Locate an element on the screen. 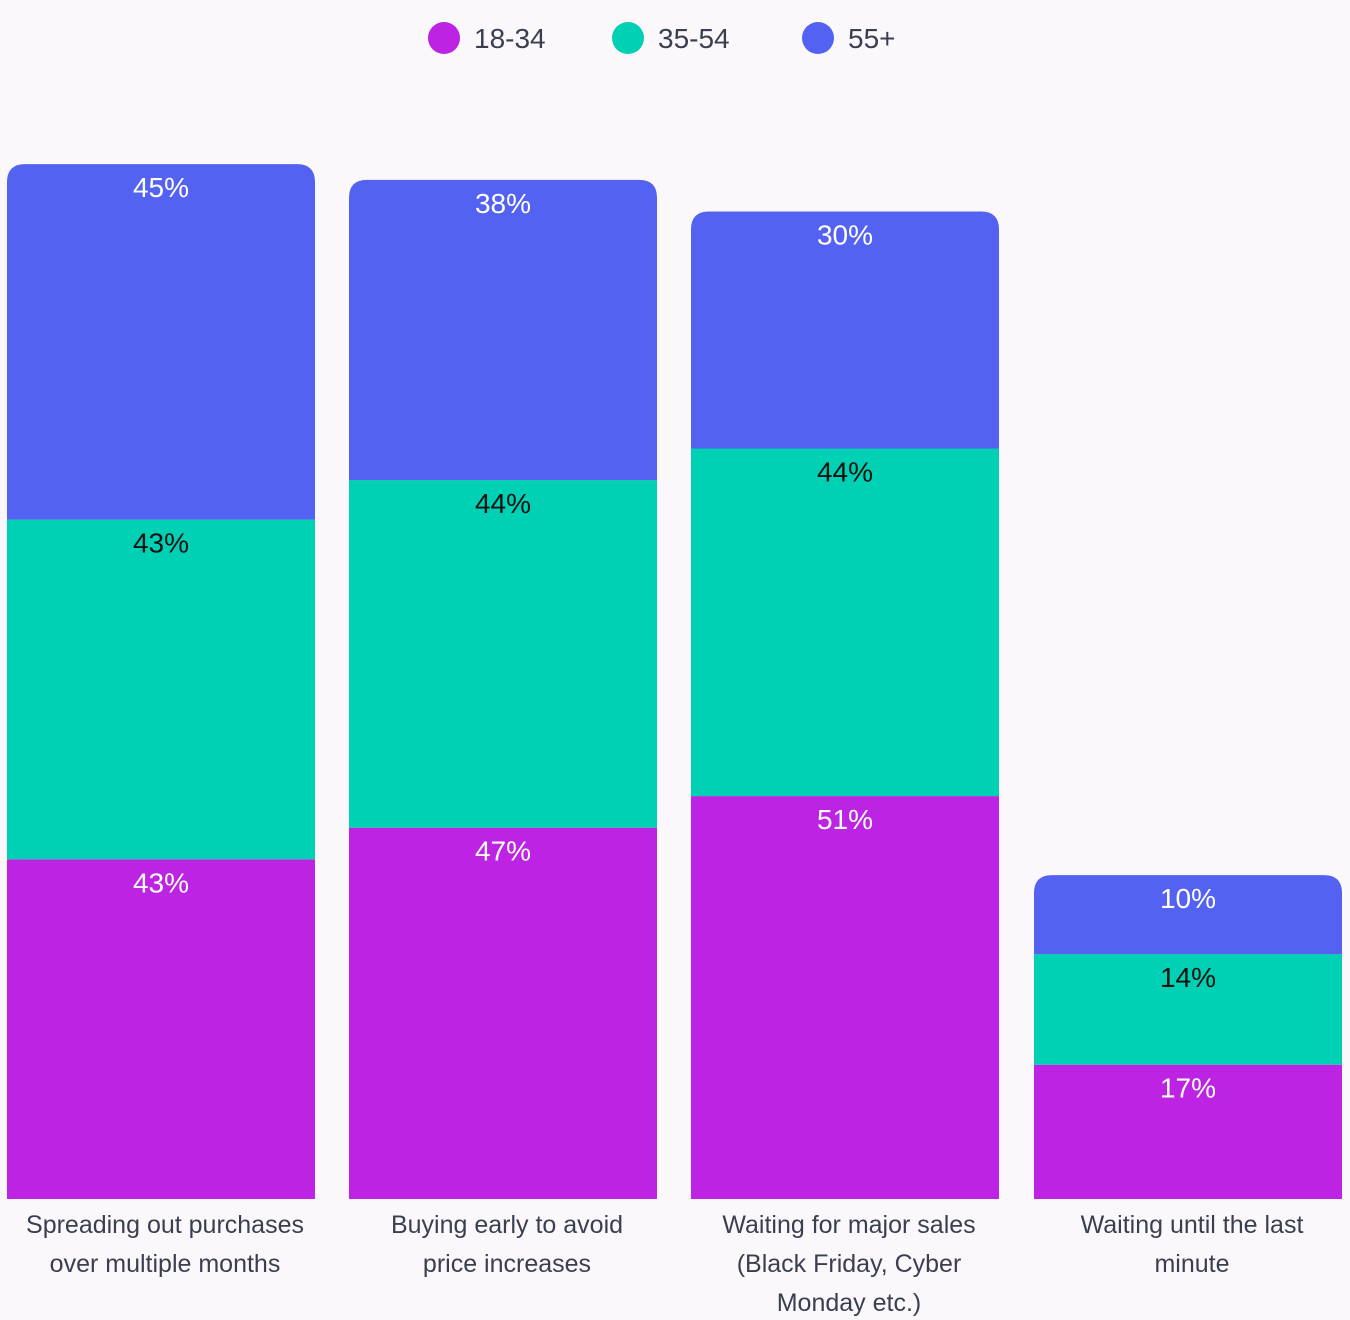  legend-label: 55+ is located at coordinates (872, 38).